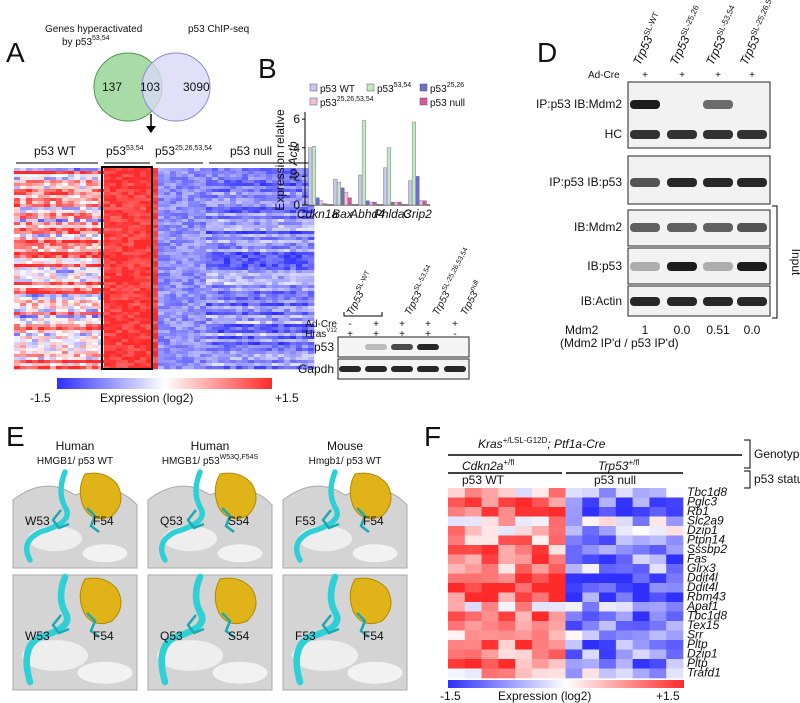  I want to click on species-label: Human, so click(75, 446).